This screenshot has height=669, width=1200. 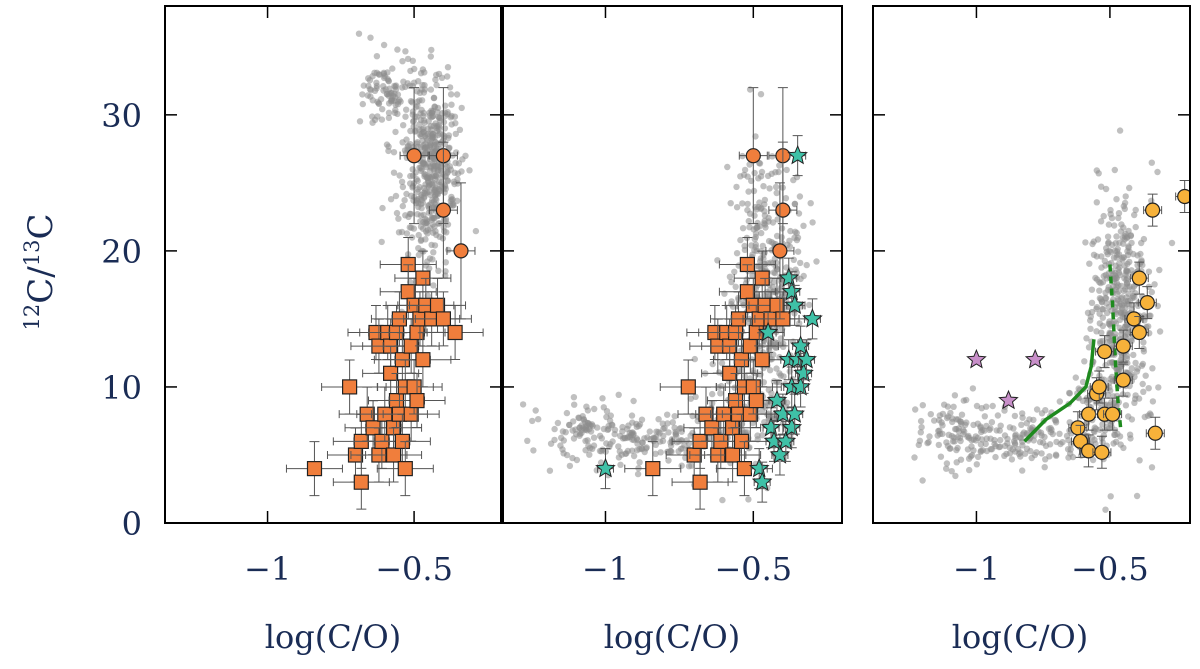 I want to click on plot-area, so click(x=384, y=270).